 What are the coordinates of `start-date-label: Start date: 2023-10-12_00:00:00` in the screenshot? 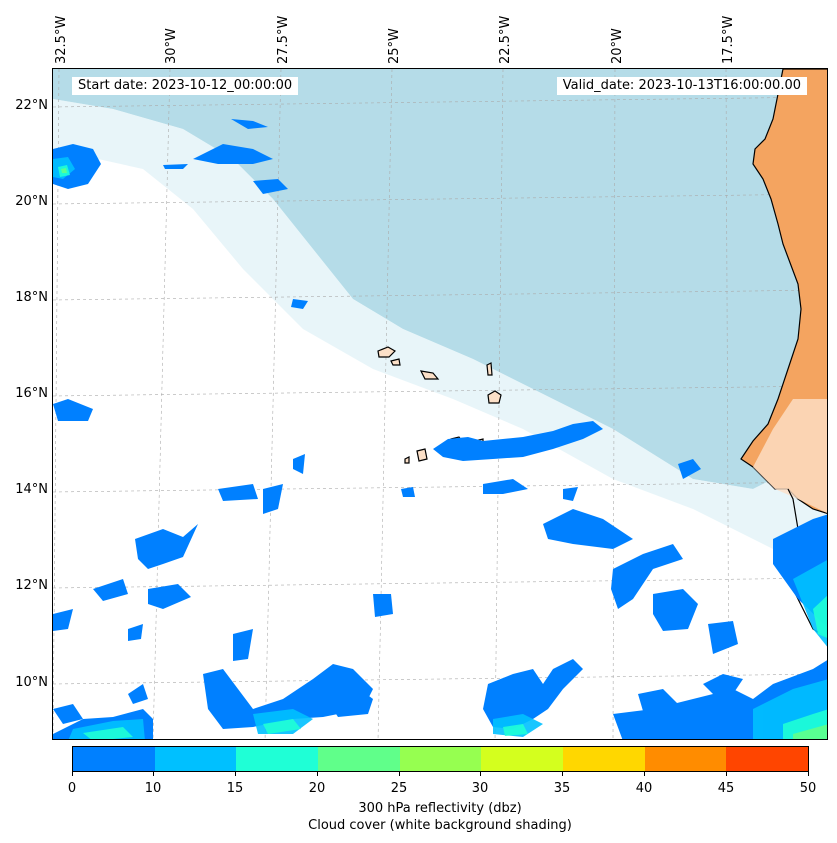 It's located at (185, 86).